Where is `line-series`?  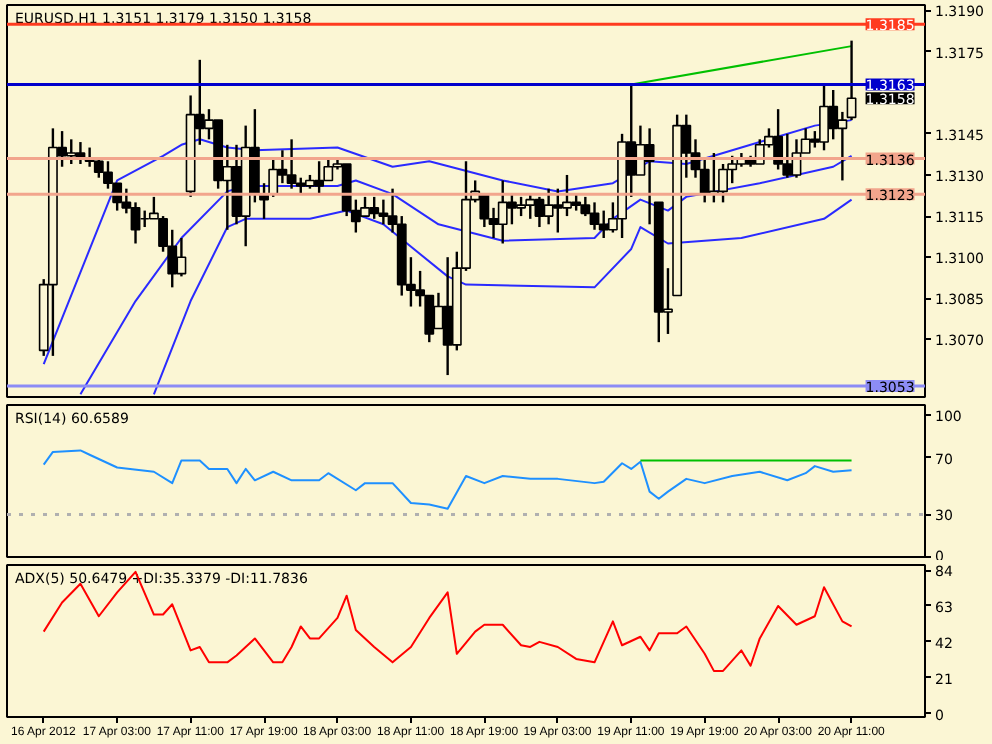
line-series is located at coordinates (447, 479).